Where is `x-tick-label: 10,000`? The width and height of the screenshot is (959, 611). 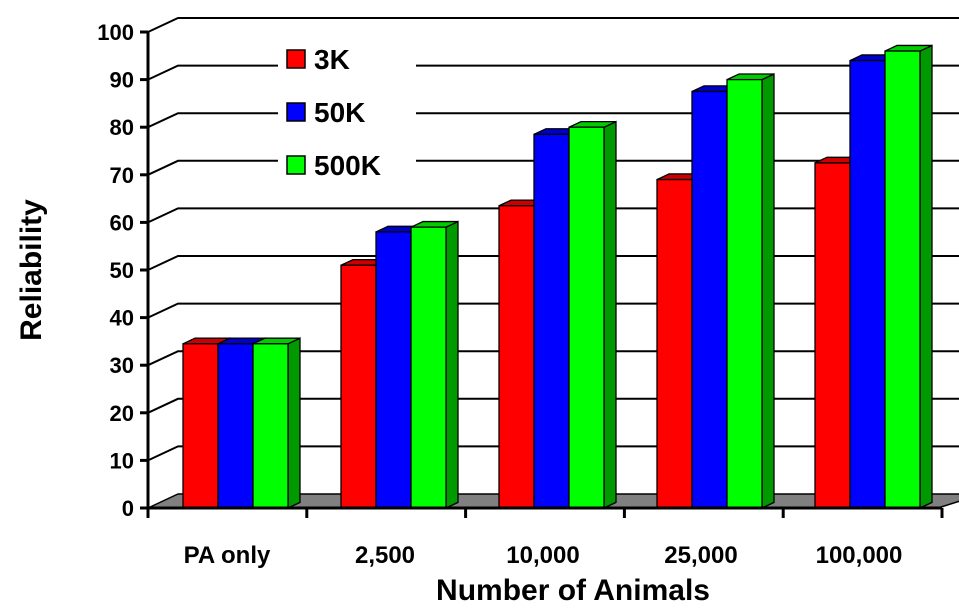
x-tick-label: 10,000 is located at coordinates (542, 555).